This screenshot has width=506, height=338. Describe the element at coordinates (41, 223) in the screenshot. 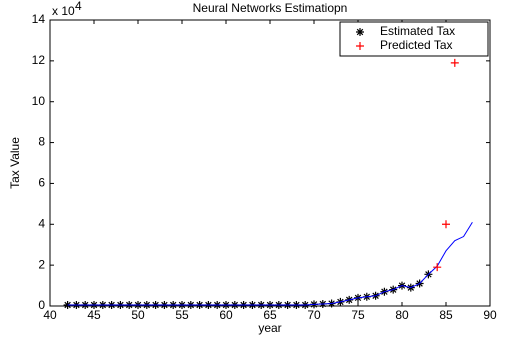

I see `y-tick-label: 4` at that location.